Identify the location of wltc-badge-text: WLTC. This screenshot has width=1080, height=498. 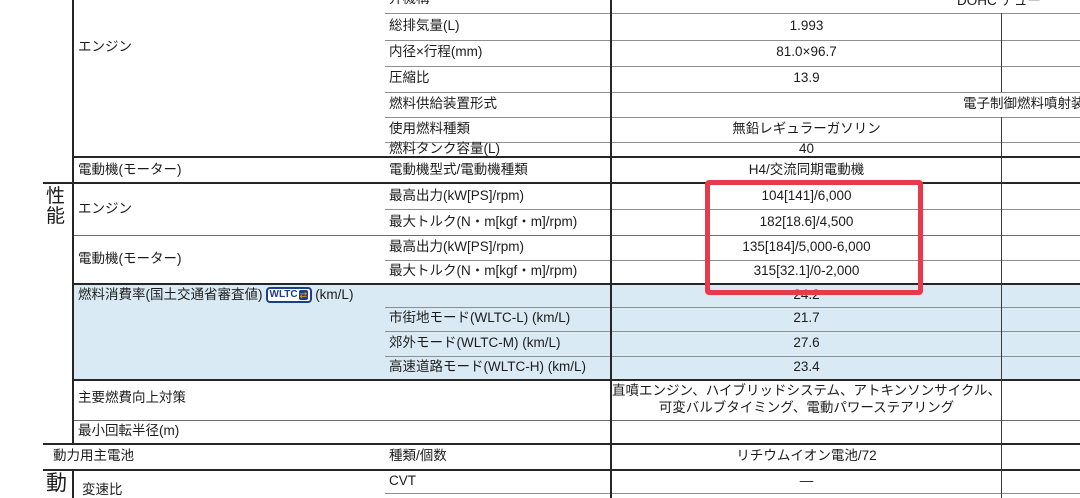
(283, 294).